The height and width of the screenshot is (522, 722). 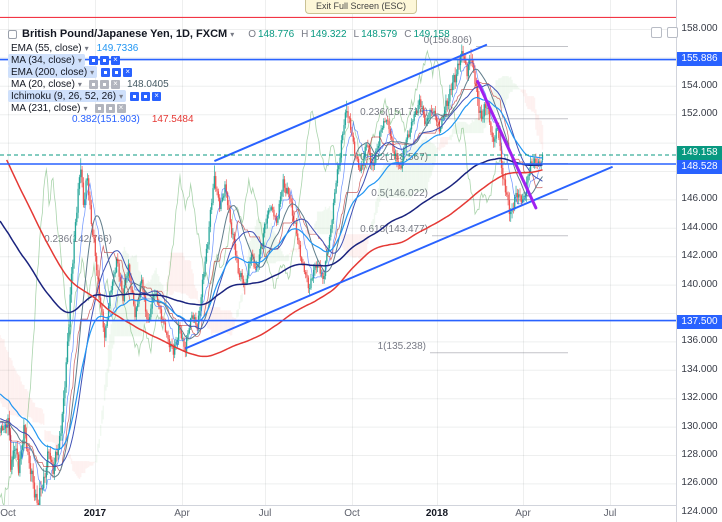 I want to click on price-tick-label: 142.000, so click(x=699, y=256).